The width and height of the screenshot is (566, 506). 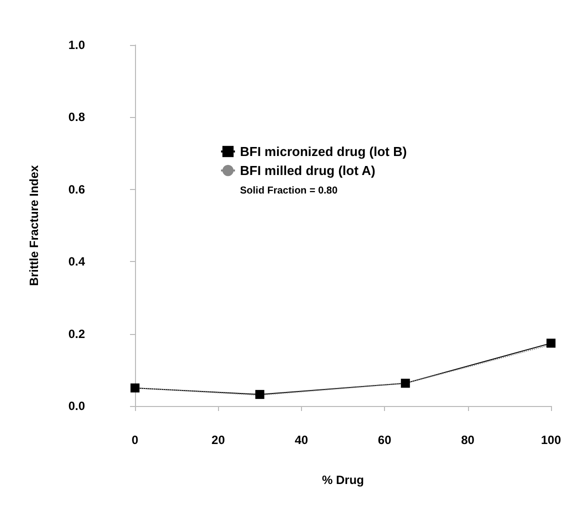 I want to click on y-tick-label: 0.8, so click(x=77, y=117).